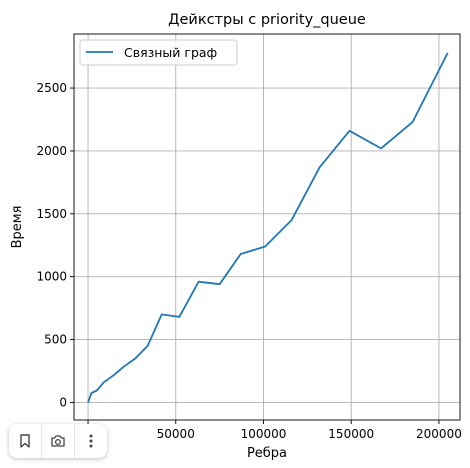 This screenshot has height=468, width=470. I want to click on y-tick-label: 0, so click(63, 402).